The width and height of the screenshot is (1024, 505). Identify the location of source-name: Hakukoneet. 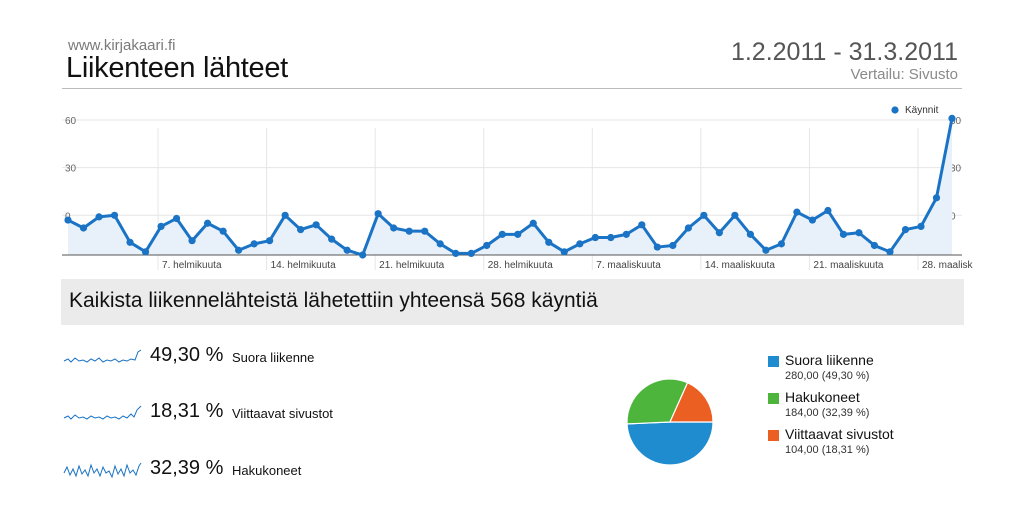
(267, 470).